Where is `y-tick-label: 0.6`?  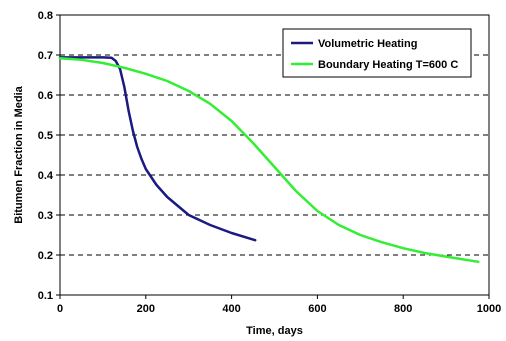
y-tick-label: 0.6 is located at coordinates (45, 96).